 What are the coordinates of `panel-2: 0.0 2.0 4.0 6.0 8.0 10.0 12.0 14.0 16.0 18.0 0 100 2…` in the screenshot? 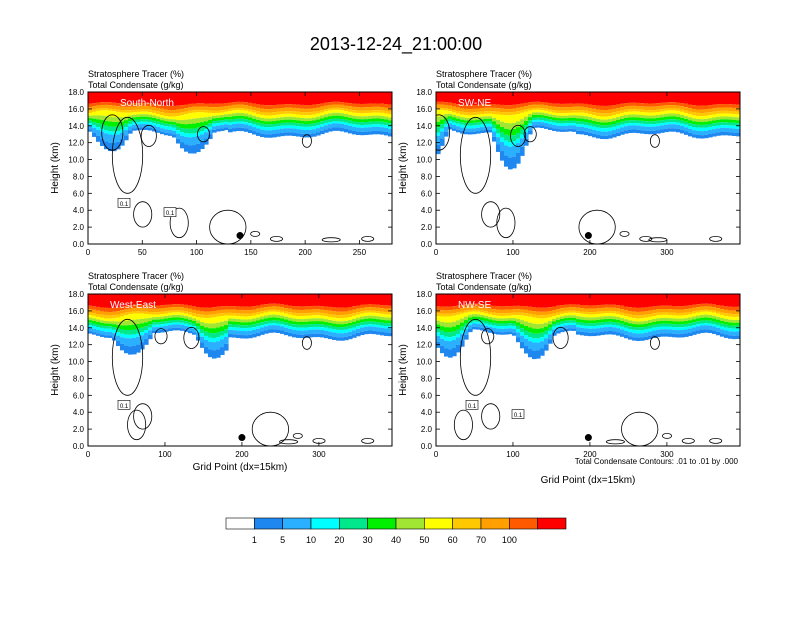 It's located at (569, 163).